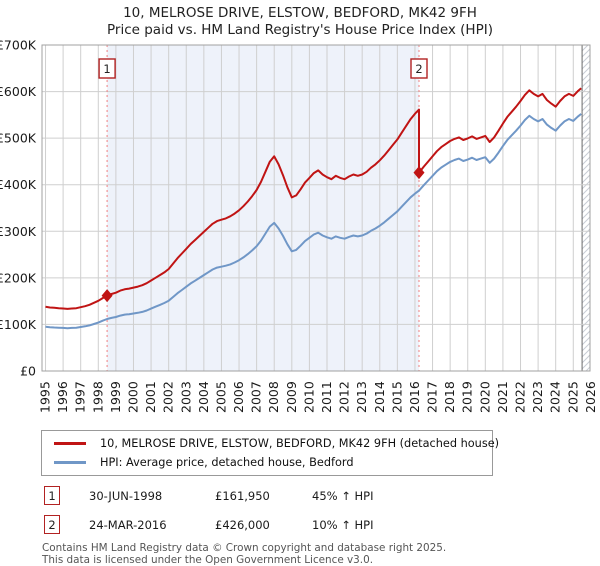 The width and height of the screenshot is (600, 566). Describe the element at coordinates (342, 525) in the screenshot. I see `sale-2-hpi-delta: 10% ↑ HPI` at that location.